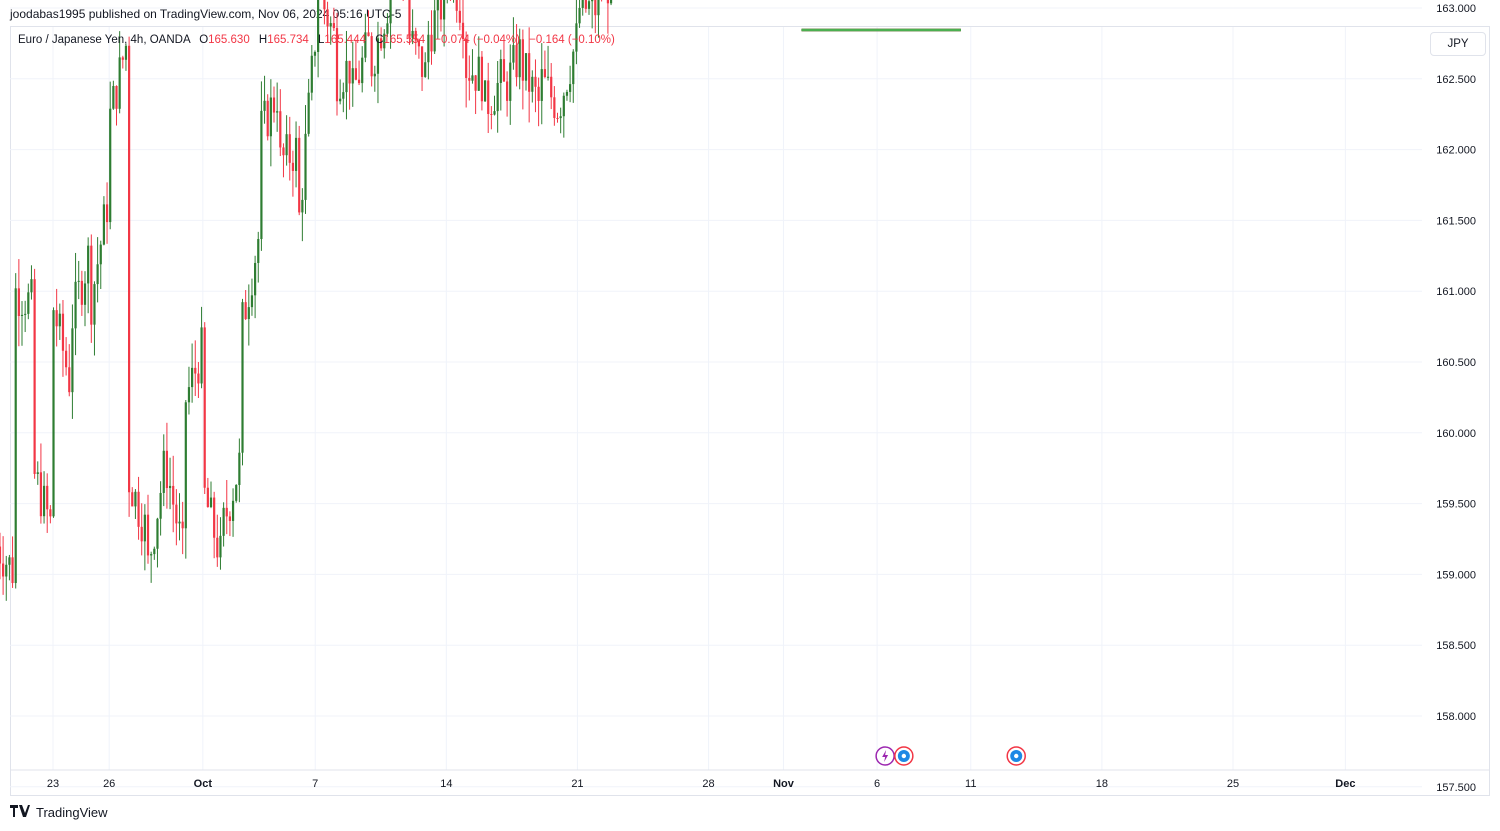  I want to click on open-label: O, so click(204, 40).